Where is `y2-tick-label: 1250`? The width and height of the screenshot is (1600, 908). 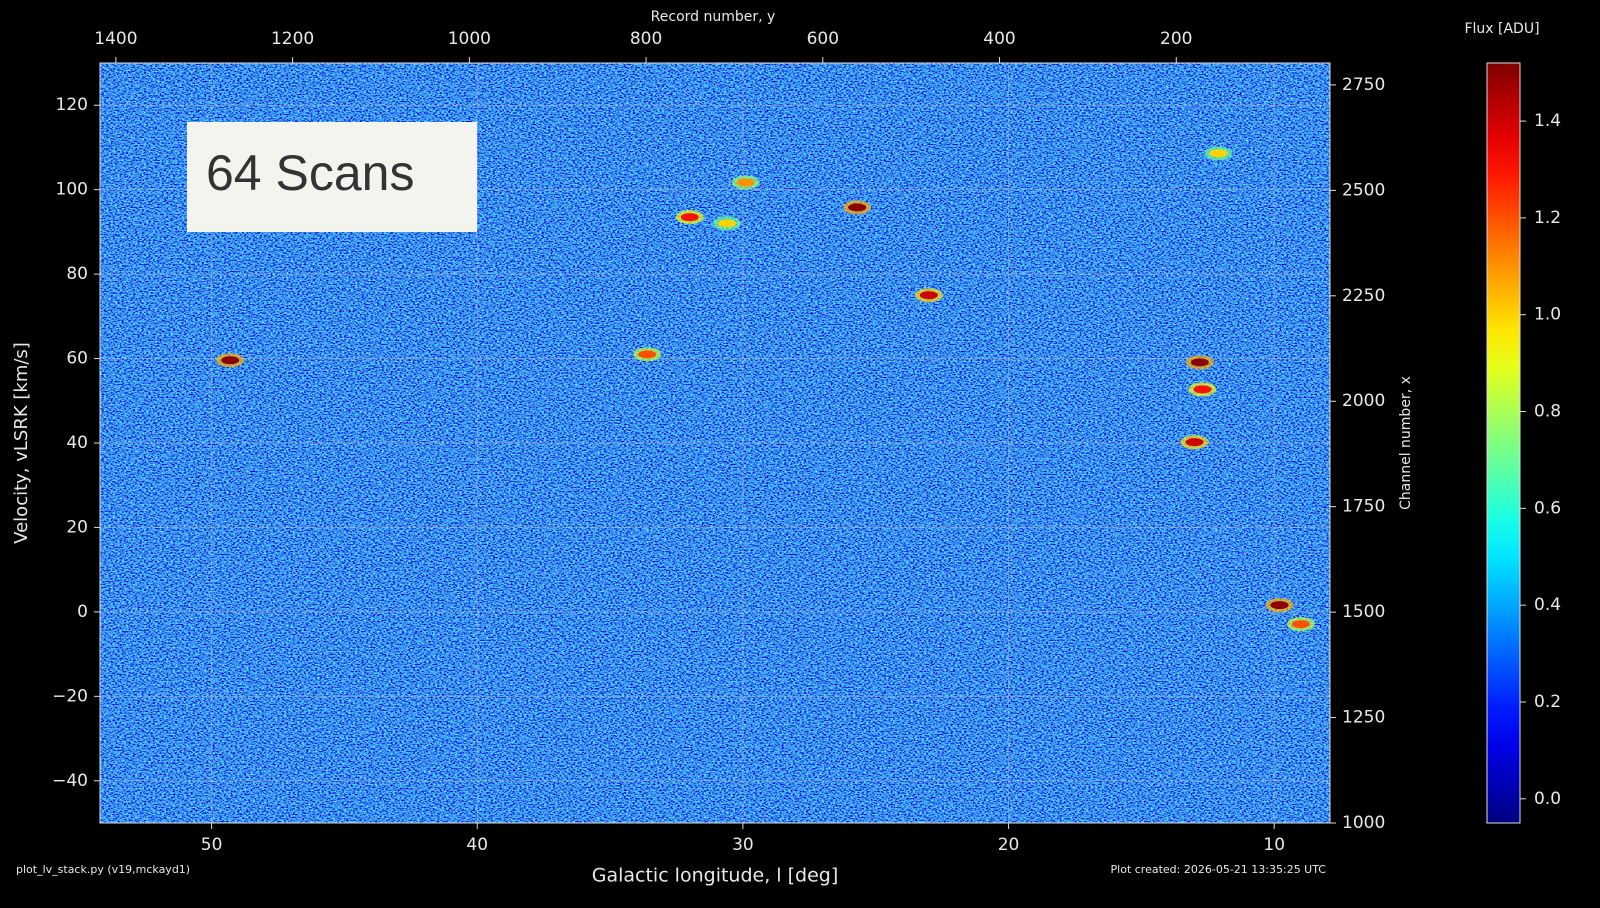
y2-tick-label: 1250 is located at coordinates (1363, 718).